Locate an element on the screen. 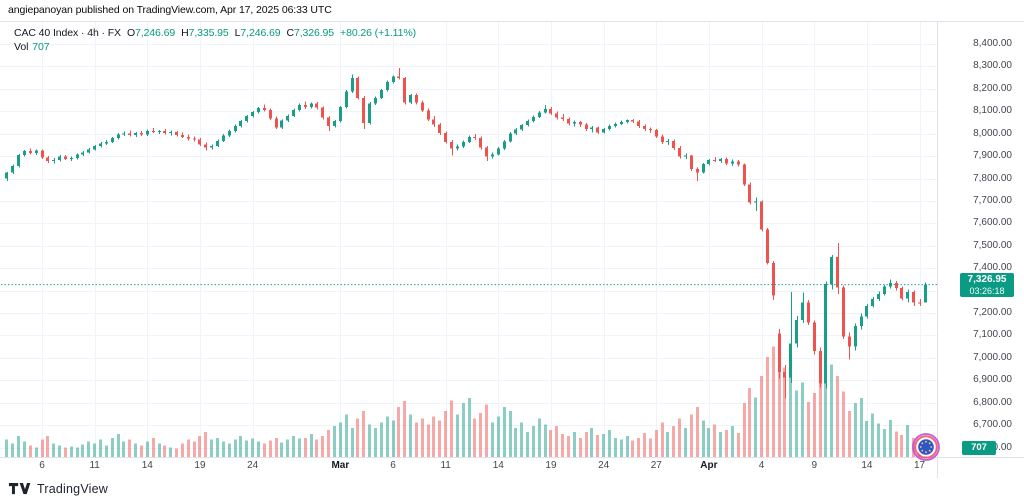  close-label: C is located at coordinates (290, 33).